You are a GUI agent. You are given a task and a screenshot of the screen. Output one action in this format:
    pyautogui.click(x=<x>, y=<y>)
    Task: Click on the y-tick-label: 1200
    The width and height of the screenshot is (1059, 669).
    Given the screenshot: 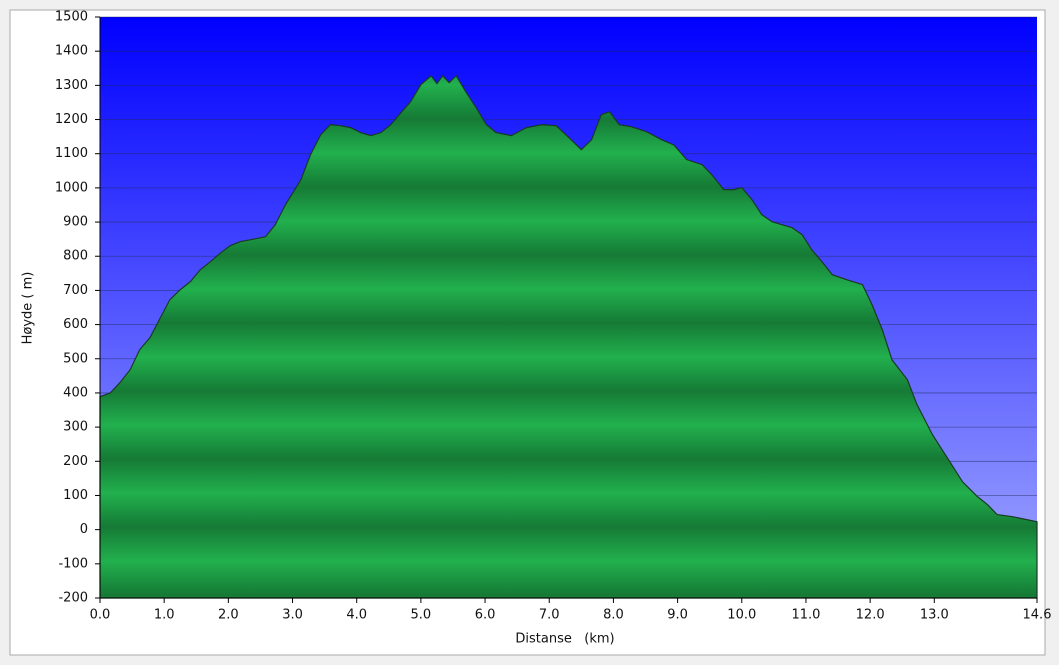 What is the action you would take?
    pyautogui.click(x=71, y=119)
    